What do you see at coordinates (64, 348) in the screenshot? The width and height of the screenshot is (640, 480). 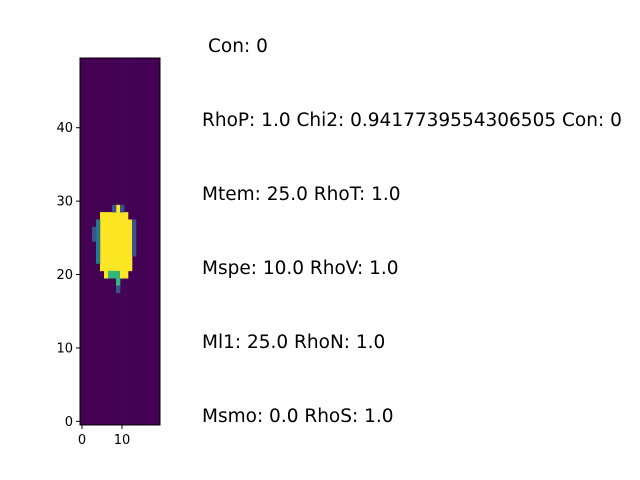 I see `y-tick-label: 10` at bounding box center [64, 348].